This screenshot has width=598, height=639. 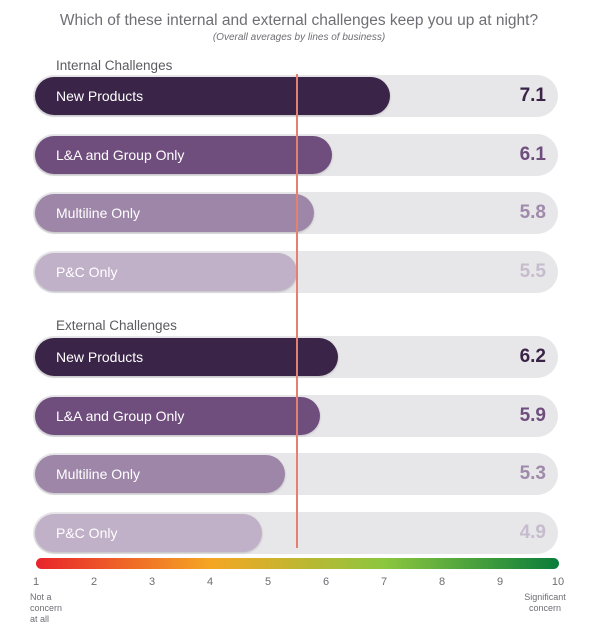 I want to click on section-label: External Challenges, so click(x=116, y=325).